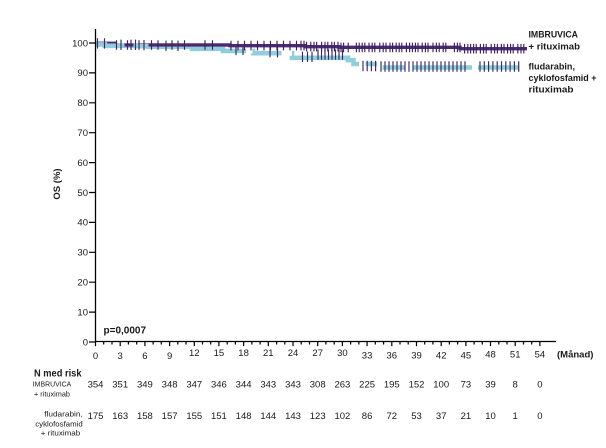 Image resolution: width=606 pixels, height=448 pixels. I want to click on svg-text: 123, so click(318, 416).